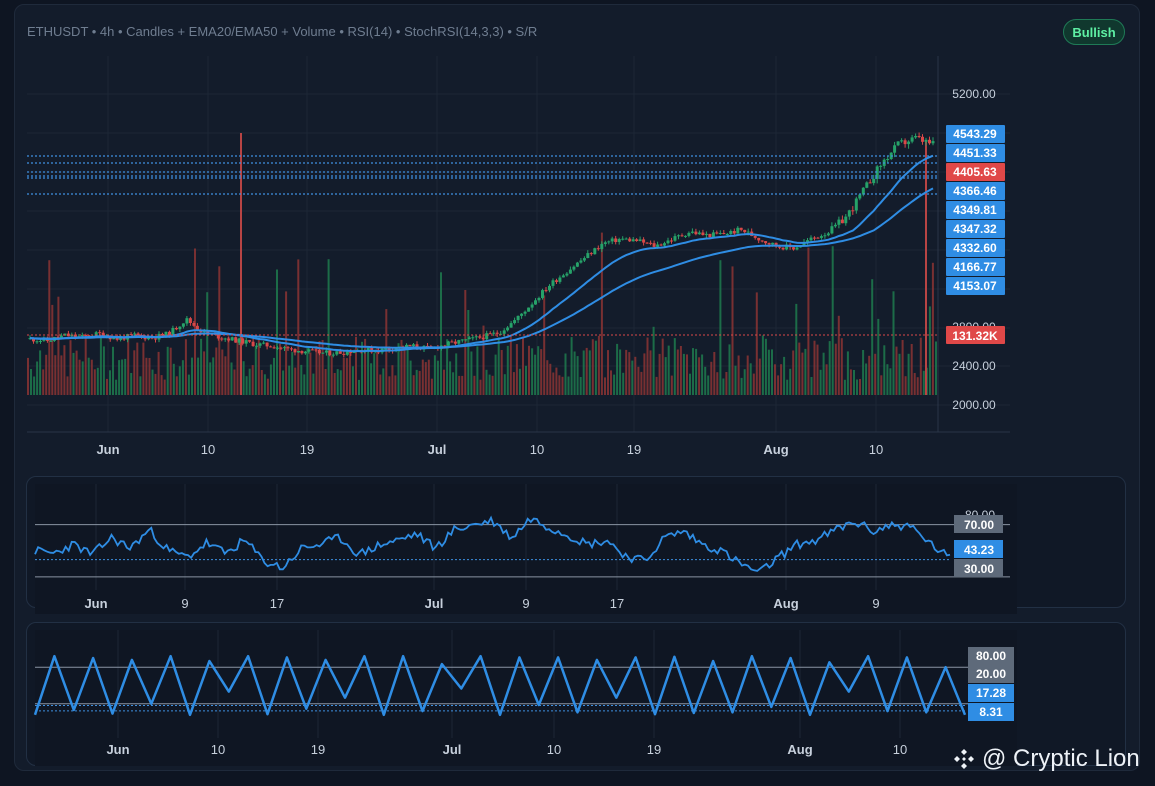 The height and width of the screenshot is (786, 1155). Describe the element at coordinates (974, 94) in the screenshot. I see `main-y-tick-label: 5200.00` at that location.